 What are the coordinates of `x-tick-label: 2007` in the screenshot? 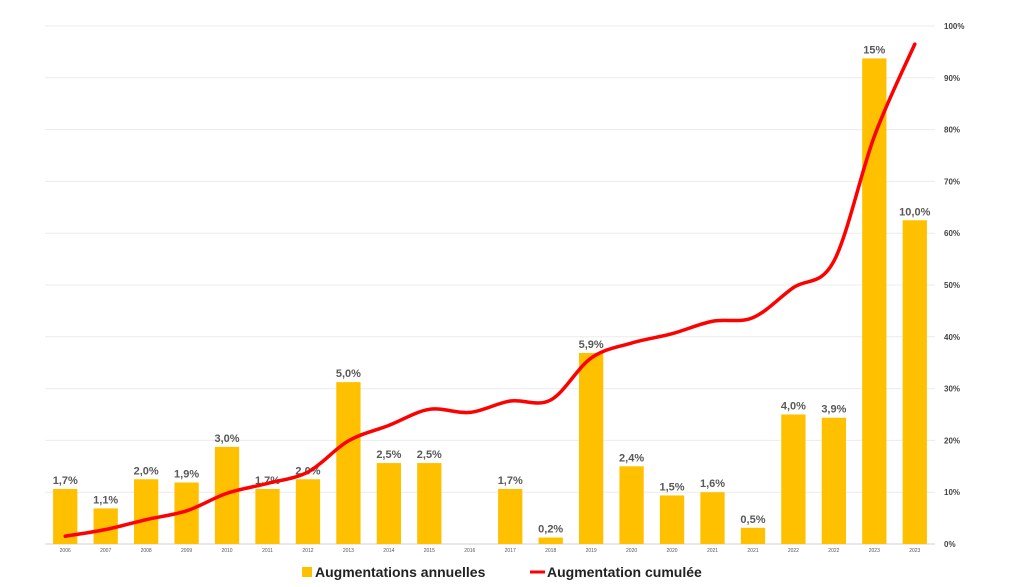 It's located at (105, 551).